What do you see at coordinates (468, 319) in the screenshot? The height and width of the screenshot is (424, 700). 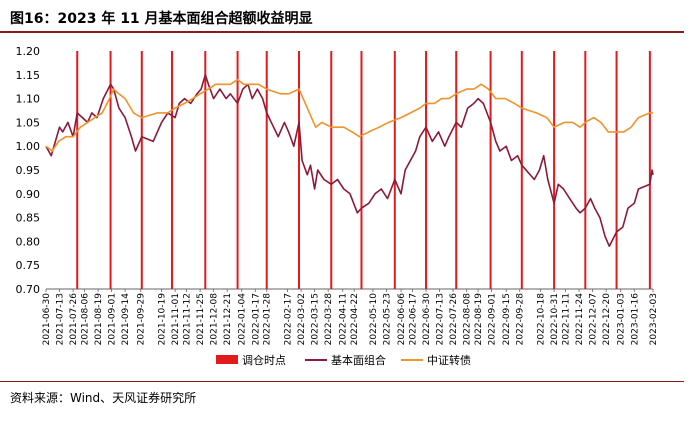 I see `x-tick-label: 2022-08-08` at bounding box center [468, 319].